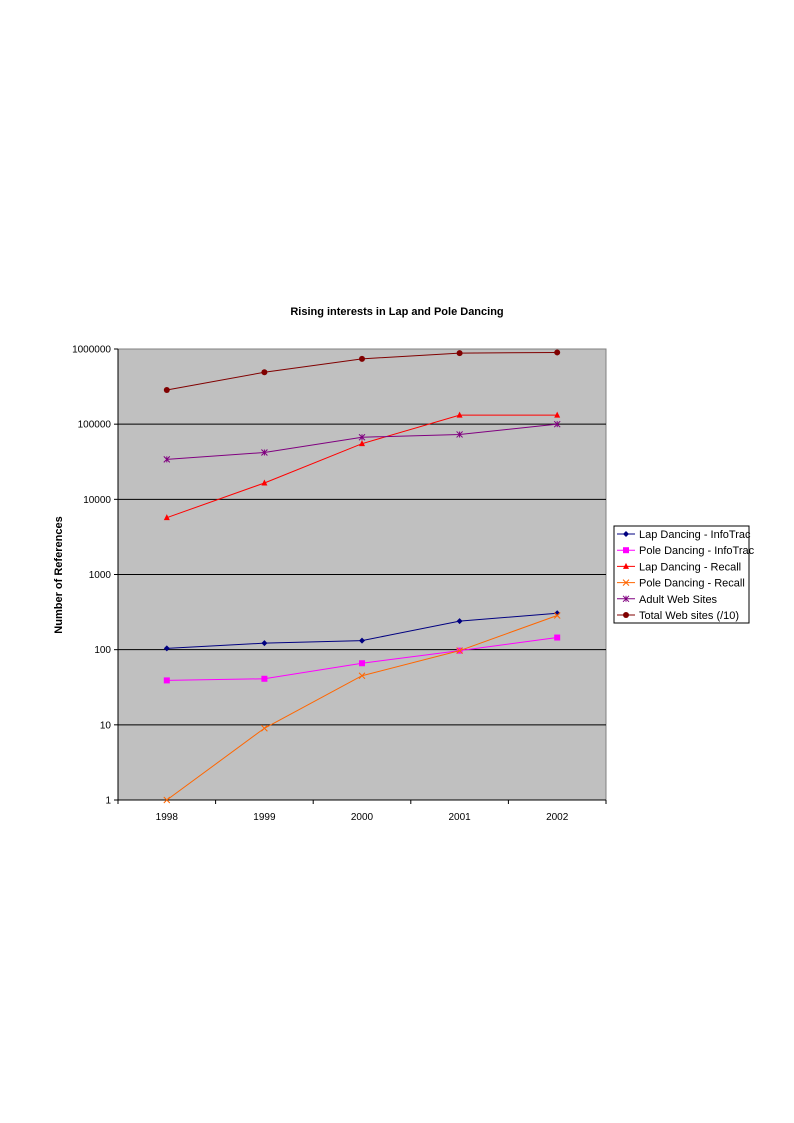  Describe the element at coordinates (557, 817) in the screenshot. I see `x-tick-label: 2002` at that location.